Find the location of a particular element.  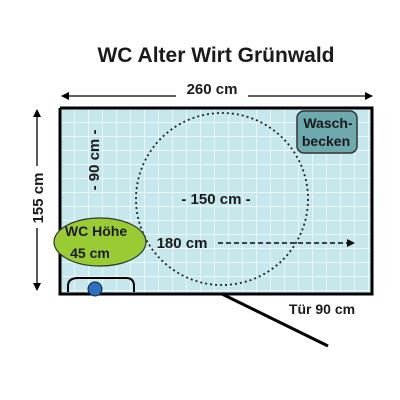

sink-label-line2: becken is located at coordinates (326, 141).